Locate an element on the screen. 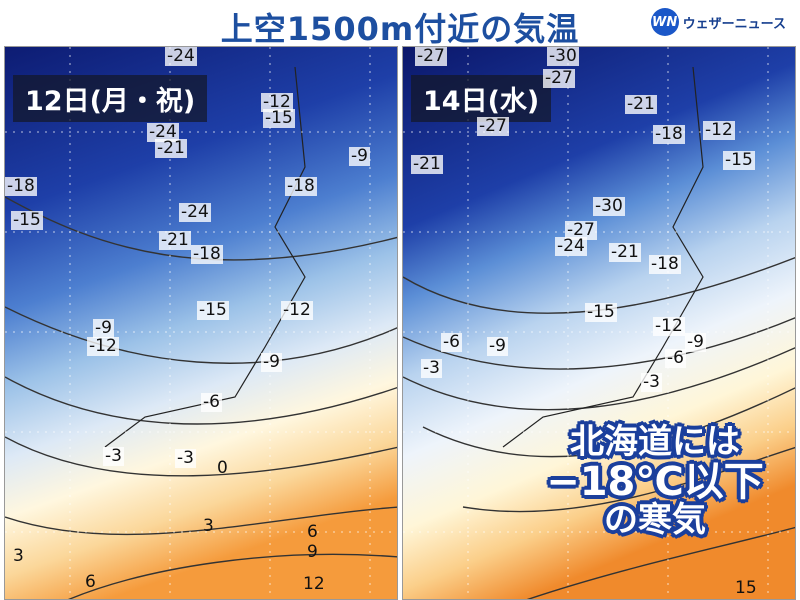 The image size is (800, 600). brand-name: ウェザーニュース is located at coordinates (734, 24).